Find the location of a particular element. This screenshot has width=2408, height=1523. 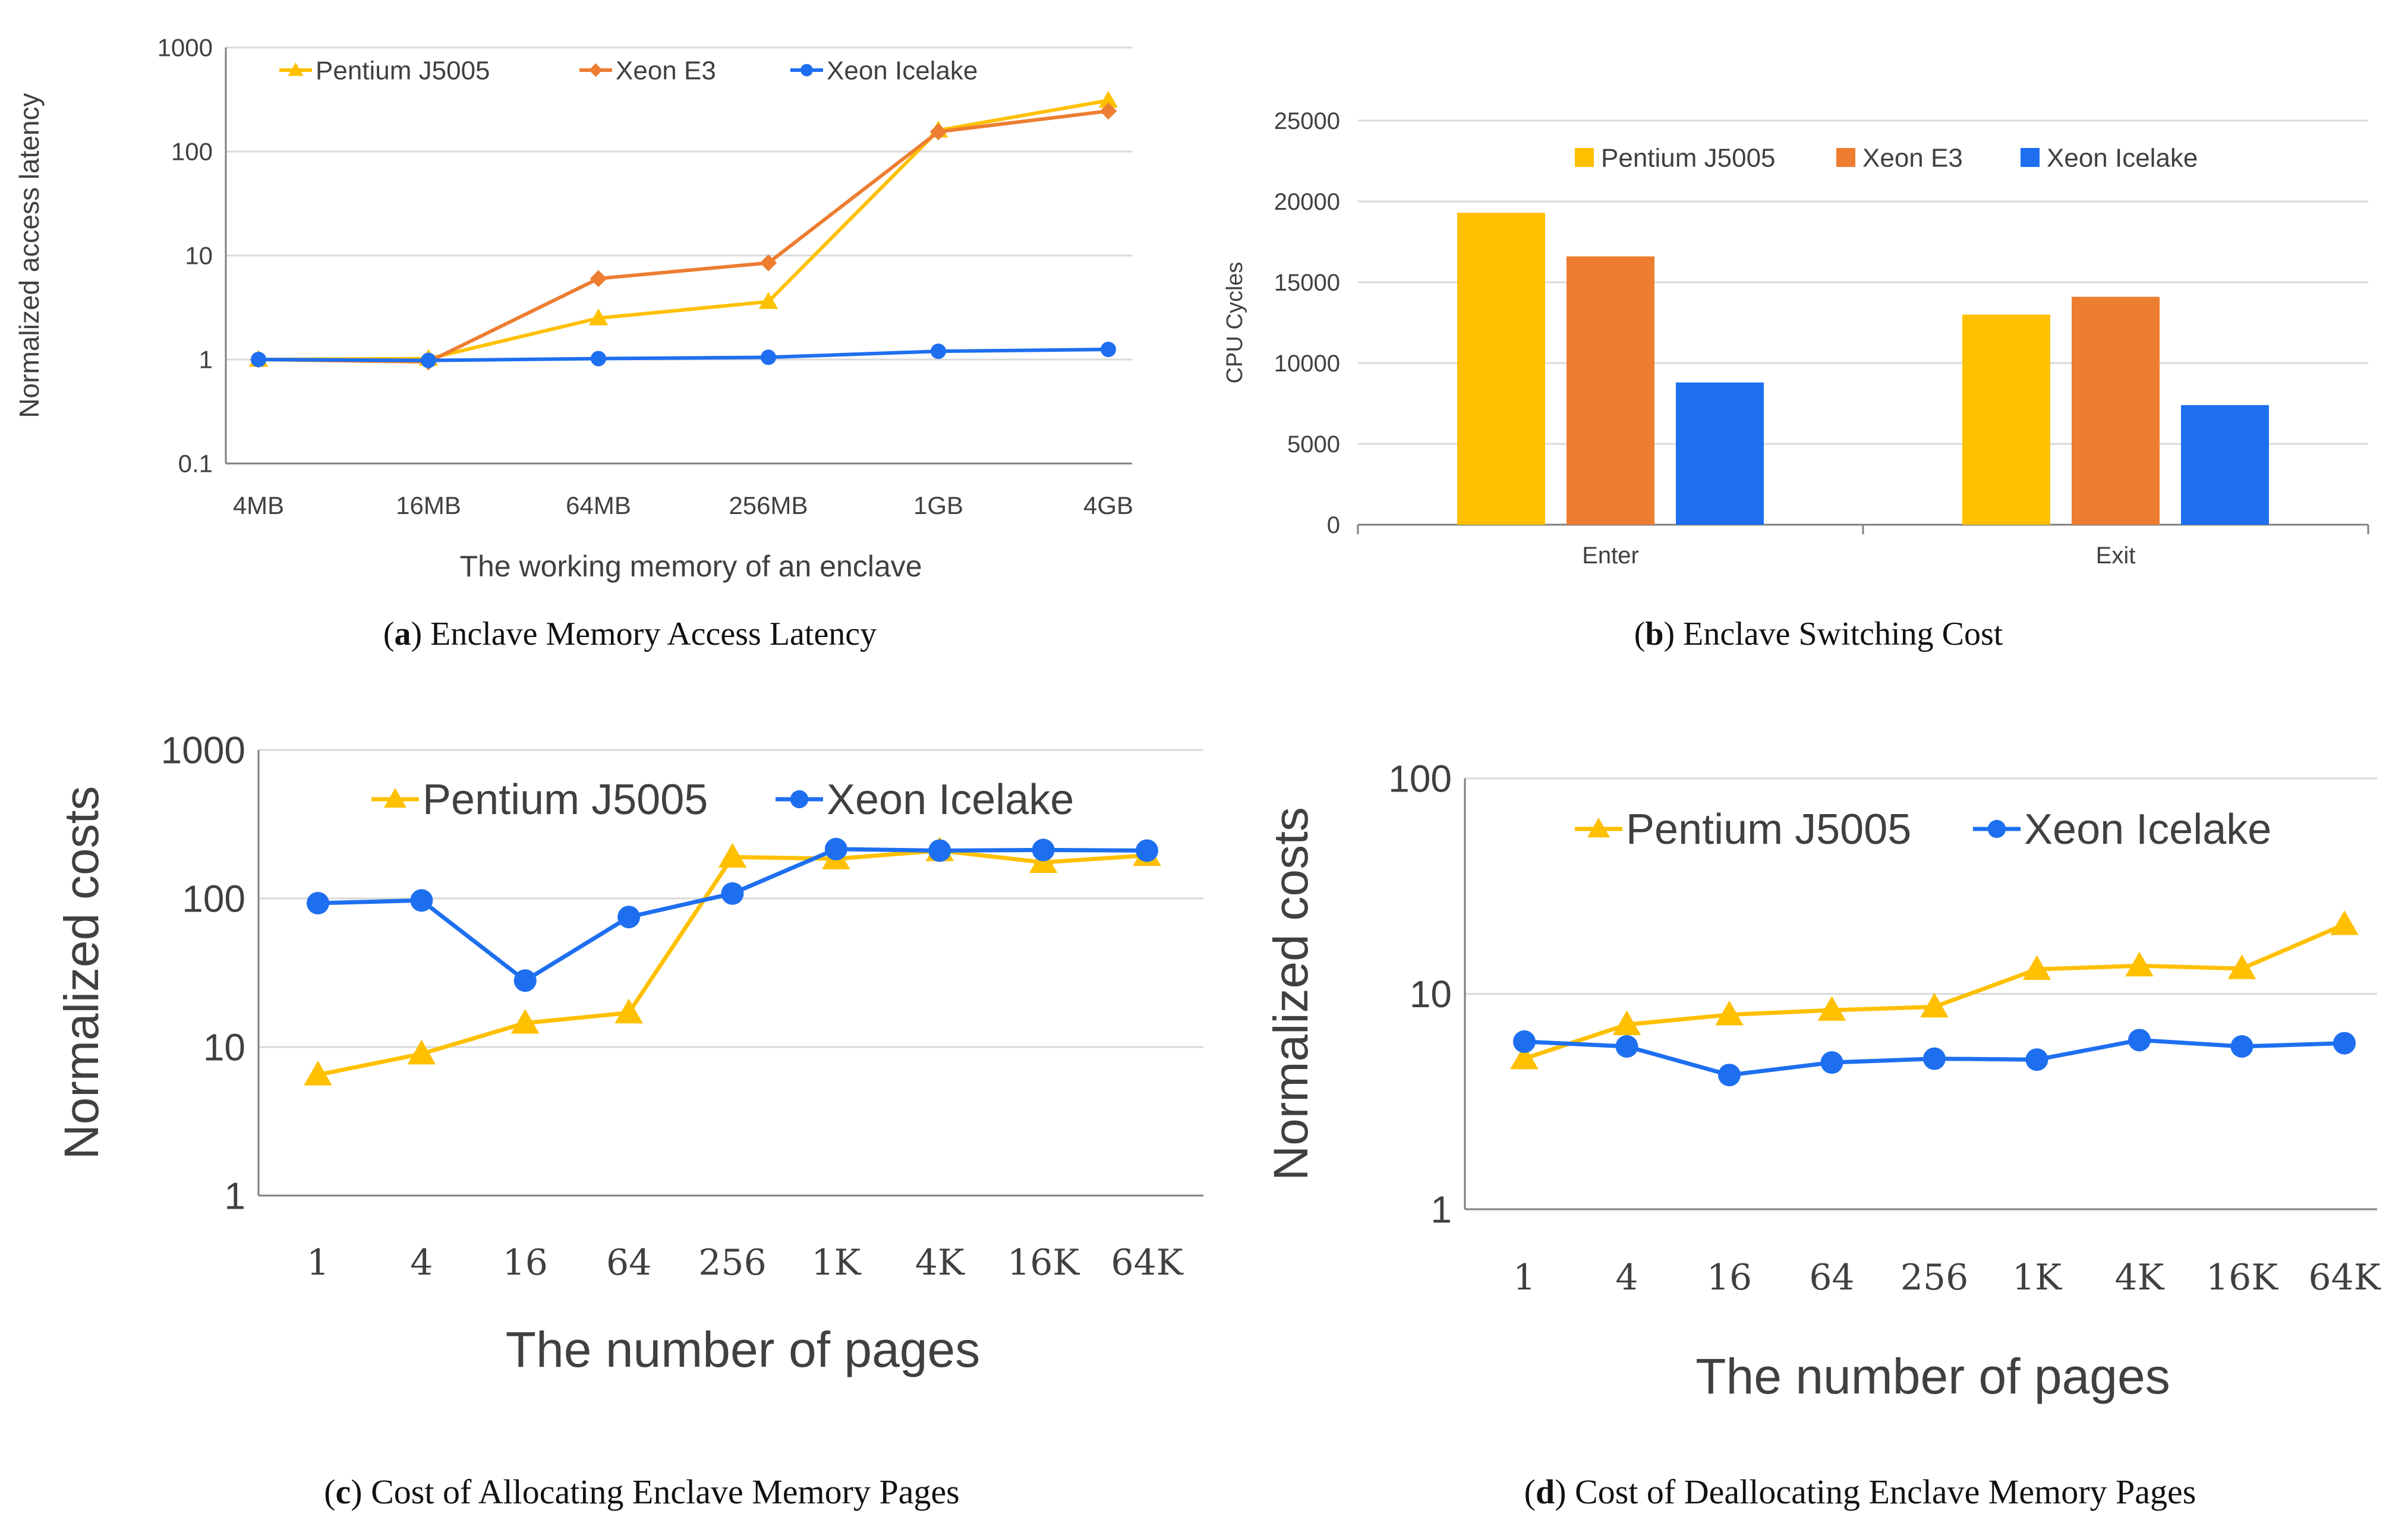

x-tick-label: 64 is located at coordinates (1831, 1278).